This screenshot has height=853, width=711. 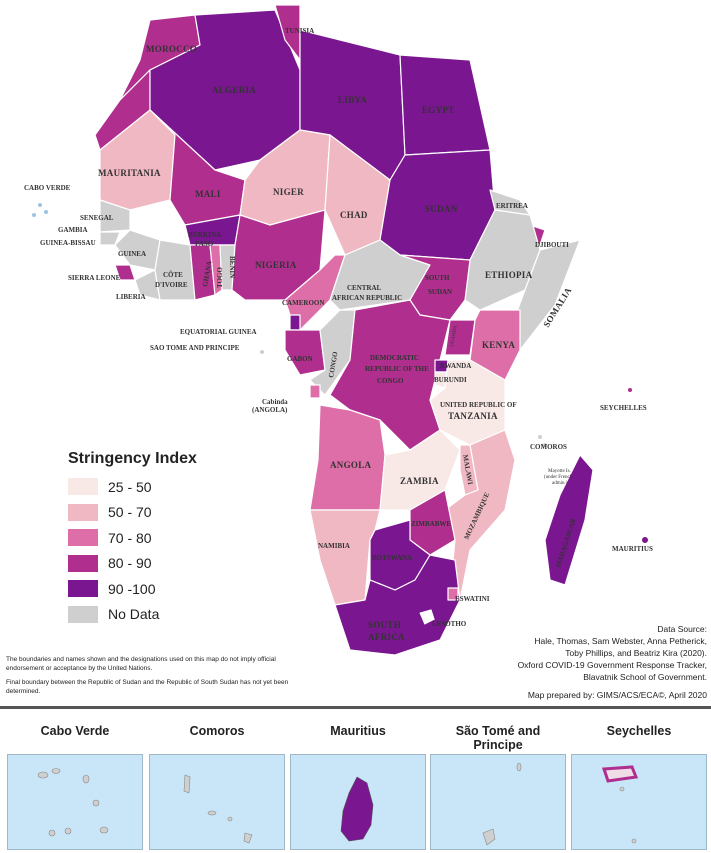 What do you see at coordinates (208, 194) in the screenshot?
I see `label-mali: MALI` at bounding box center [208, 194].